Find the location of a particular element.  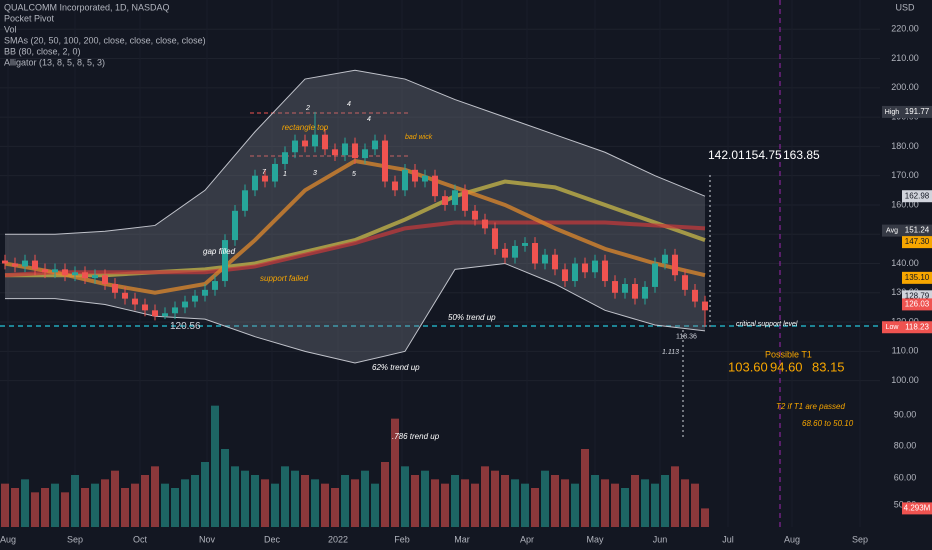

badge-tag-label: Low is located at coordinates (893, 327).